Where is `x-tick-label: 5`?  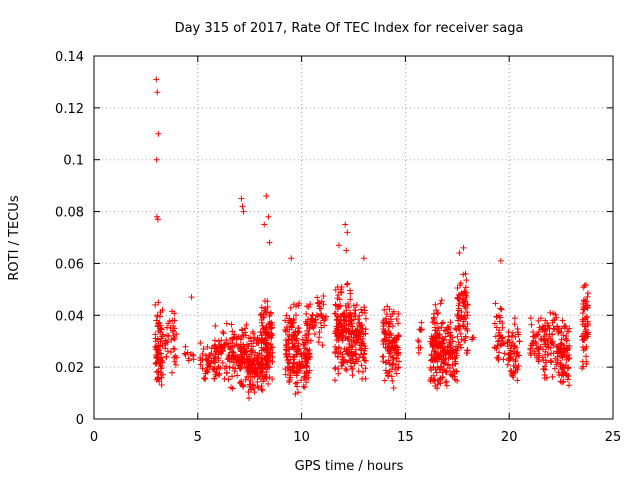 x-tick-label: 5 is located at coordinates (198, 437).